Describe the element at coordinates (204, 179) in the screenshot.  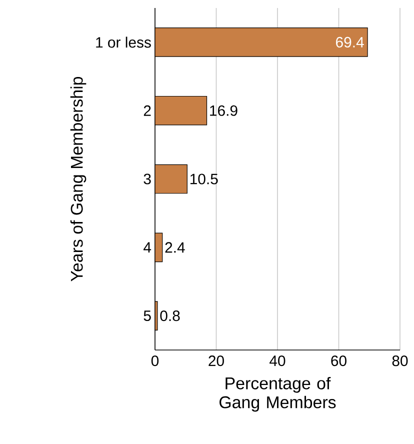
I see `data-label: 10.5` at that location.